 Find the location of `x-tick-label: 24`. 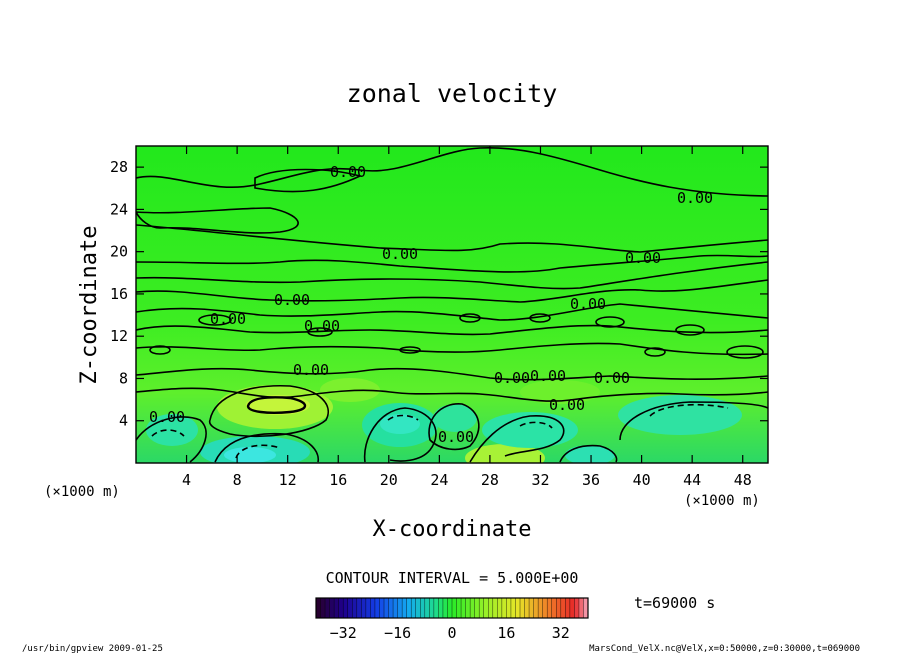

x-tick-label: 24 is located at coordinates (439, 480).